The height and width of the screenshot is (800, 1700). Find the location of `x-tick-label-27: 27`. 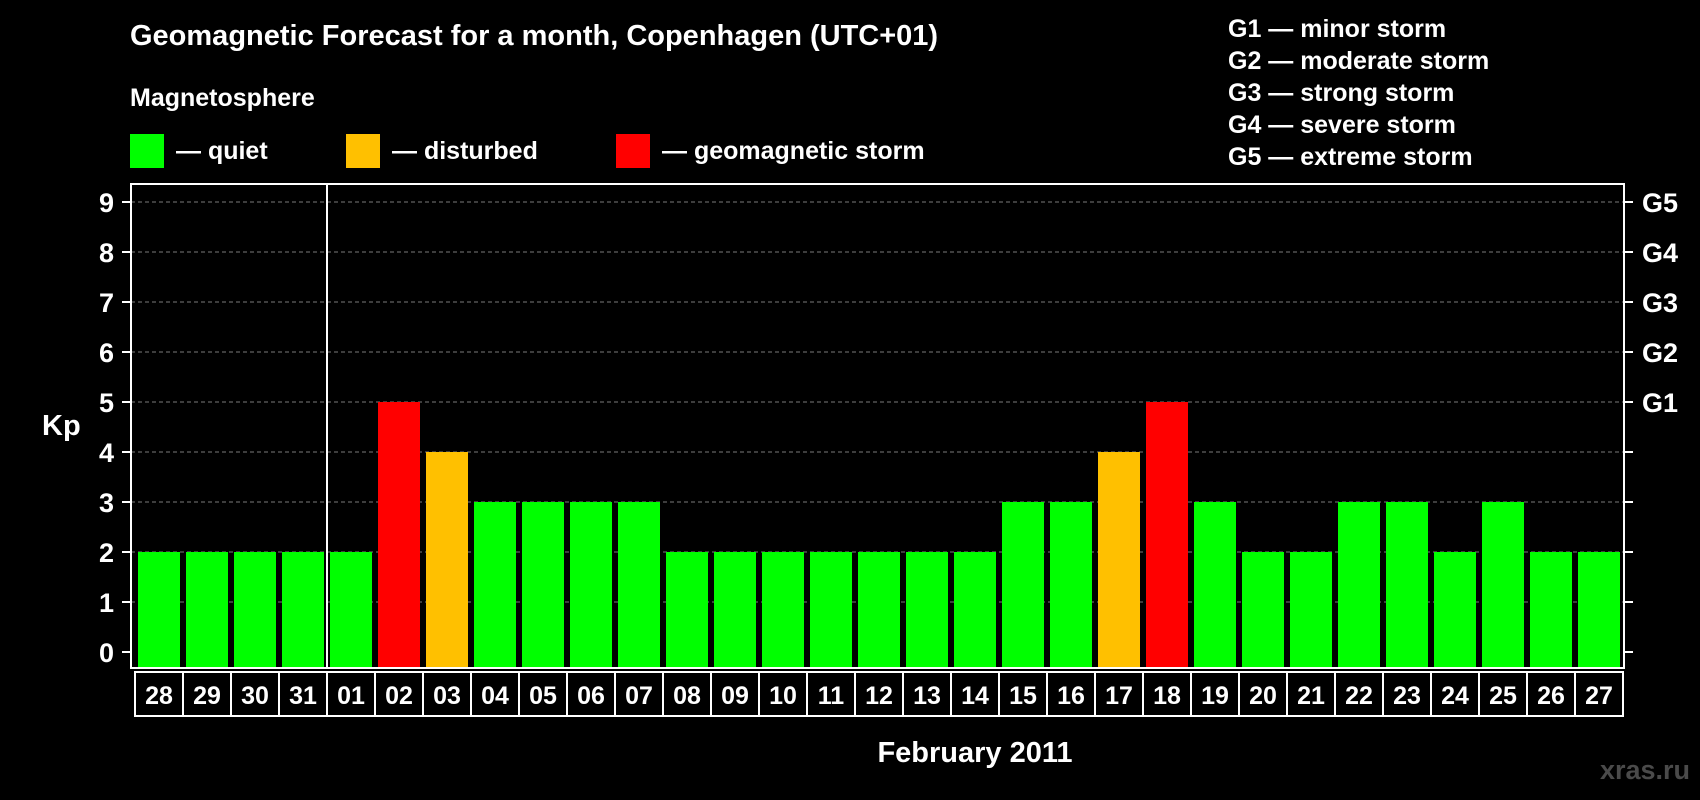

x-tick-label-27: 27 is located at coordinates (1599, 696).